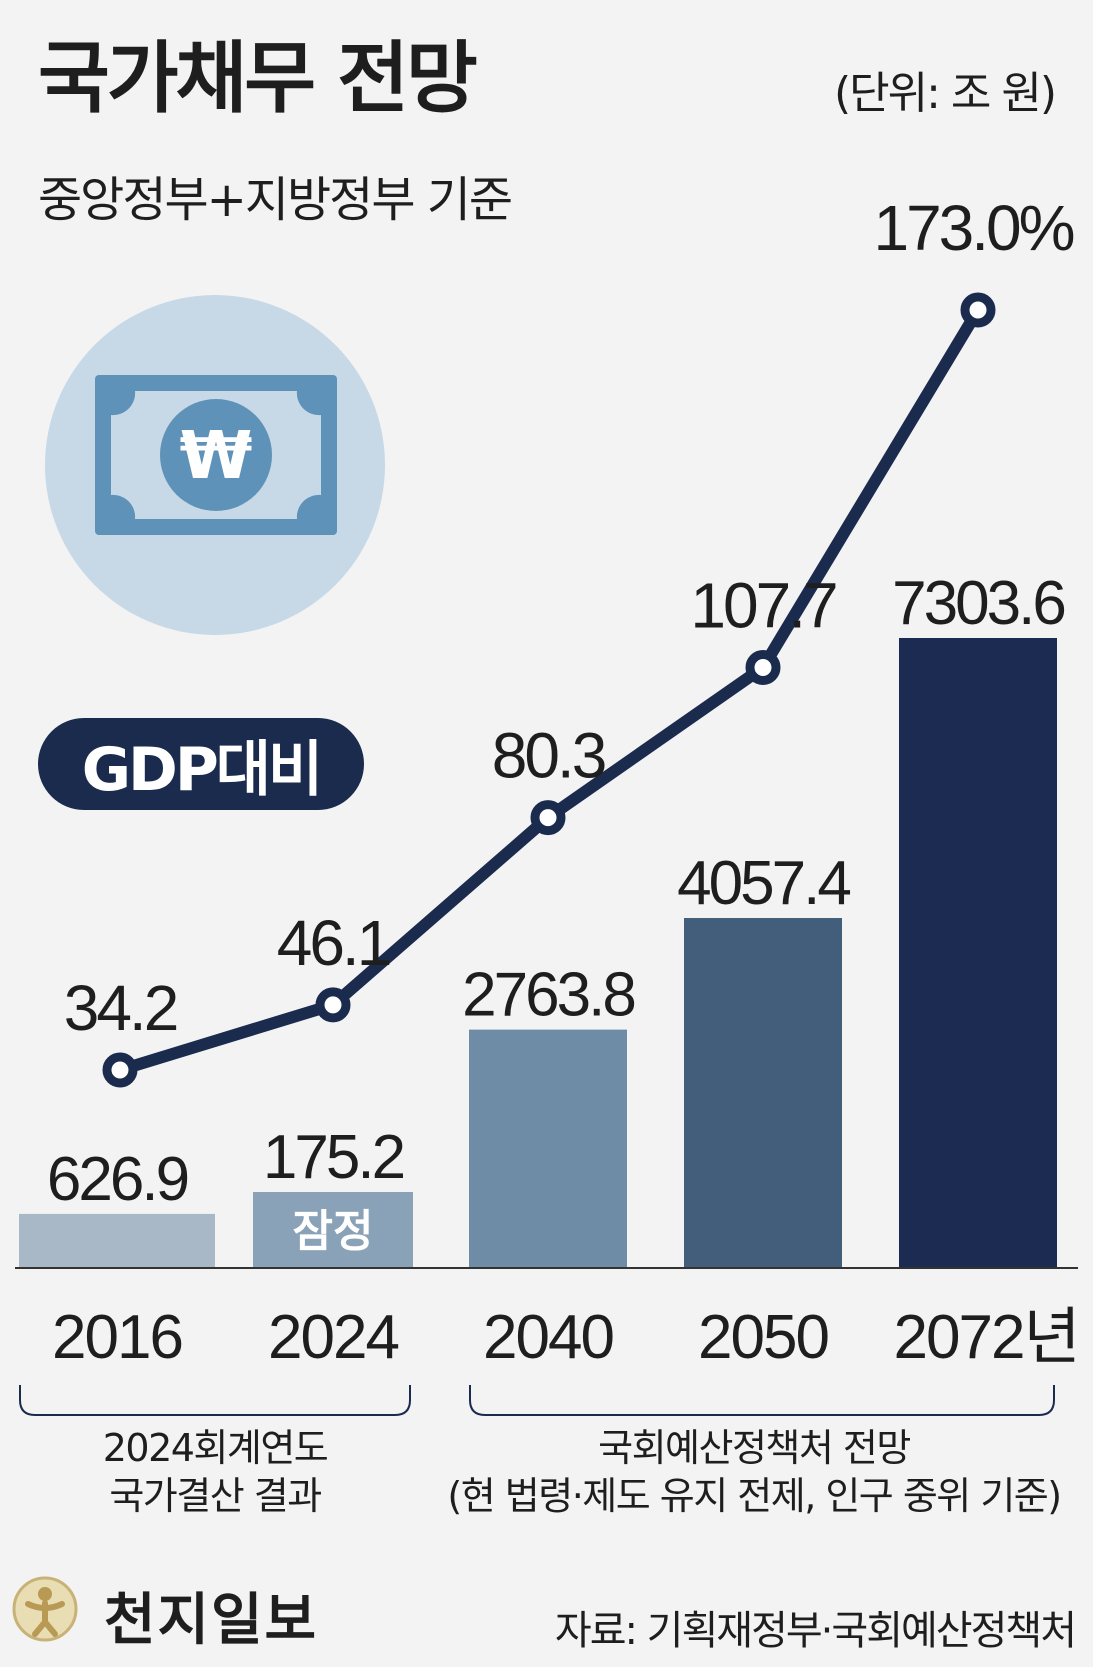 The width and height of the screenshot is (1093, 1667). I want to click on line-value-label: 46.1, so click(333, 943).